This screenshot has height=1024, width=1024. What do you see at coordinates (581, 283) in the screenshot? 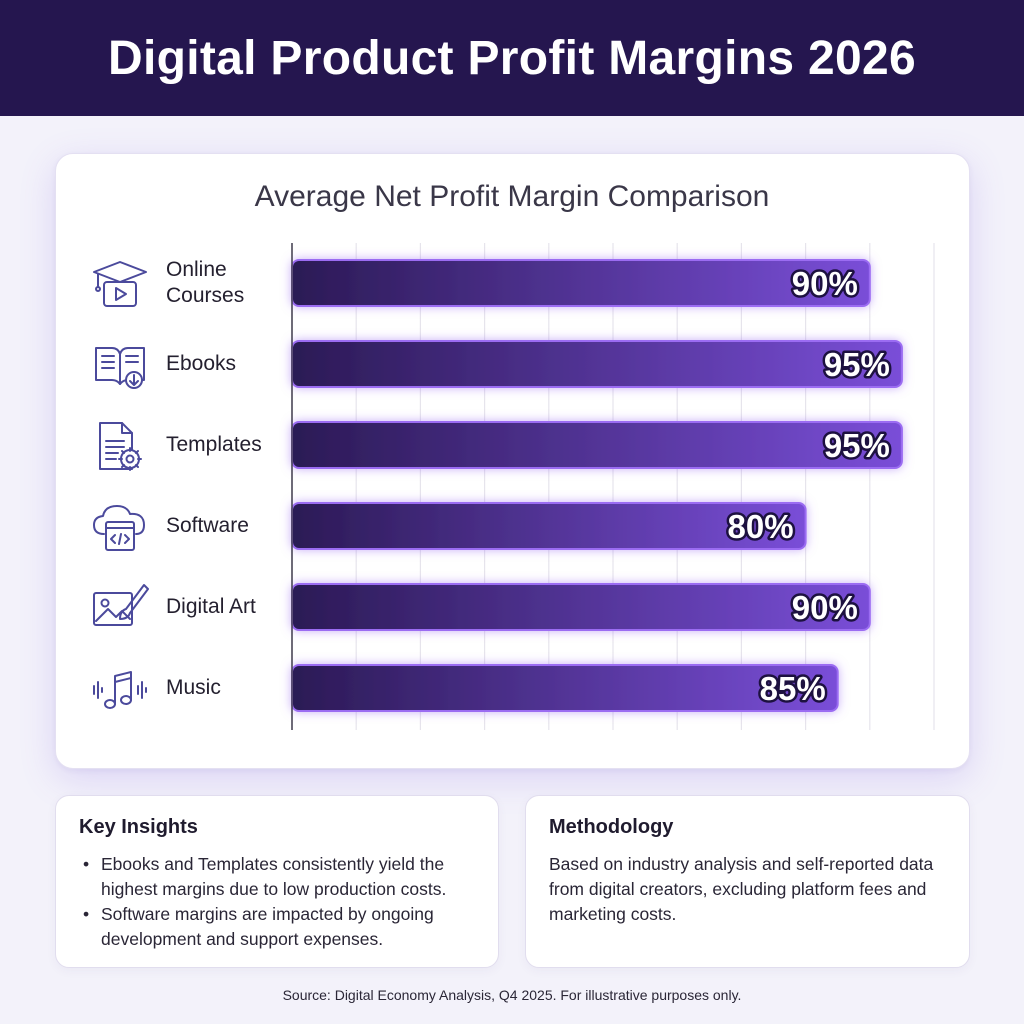
I see `bar-online-courses` at bounding box center [581, 283].